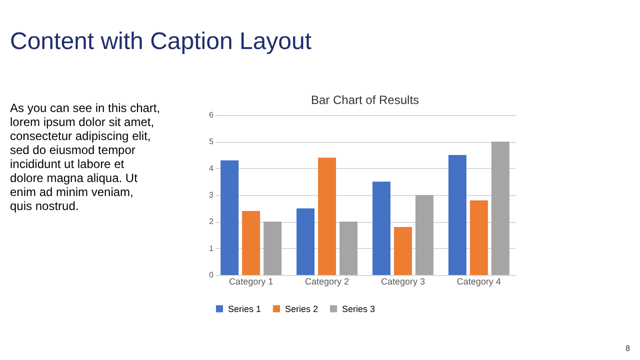 The height and width of the screenshot is (360, 640). I want to click on y-tick-label: 2, so click(211, 221).